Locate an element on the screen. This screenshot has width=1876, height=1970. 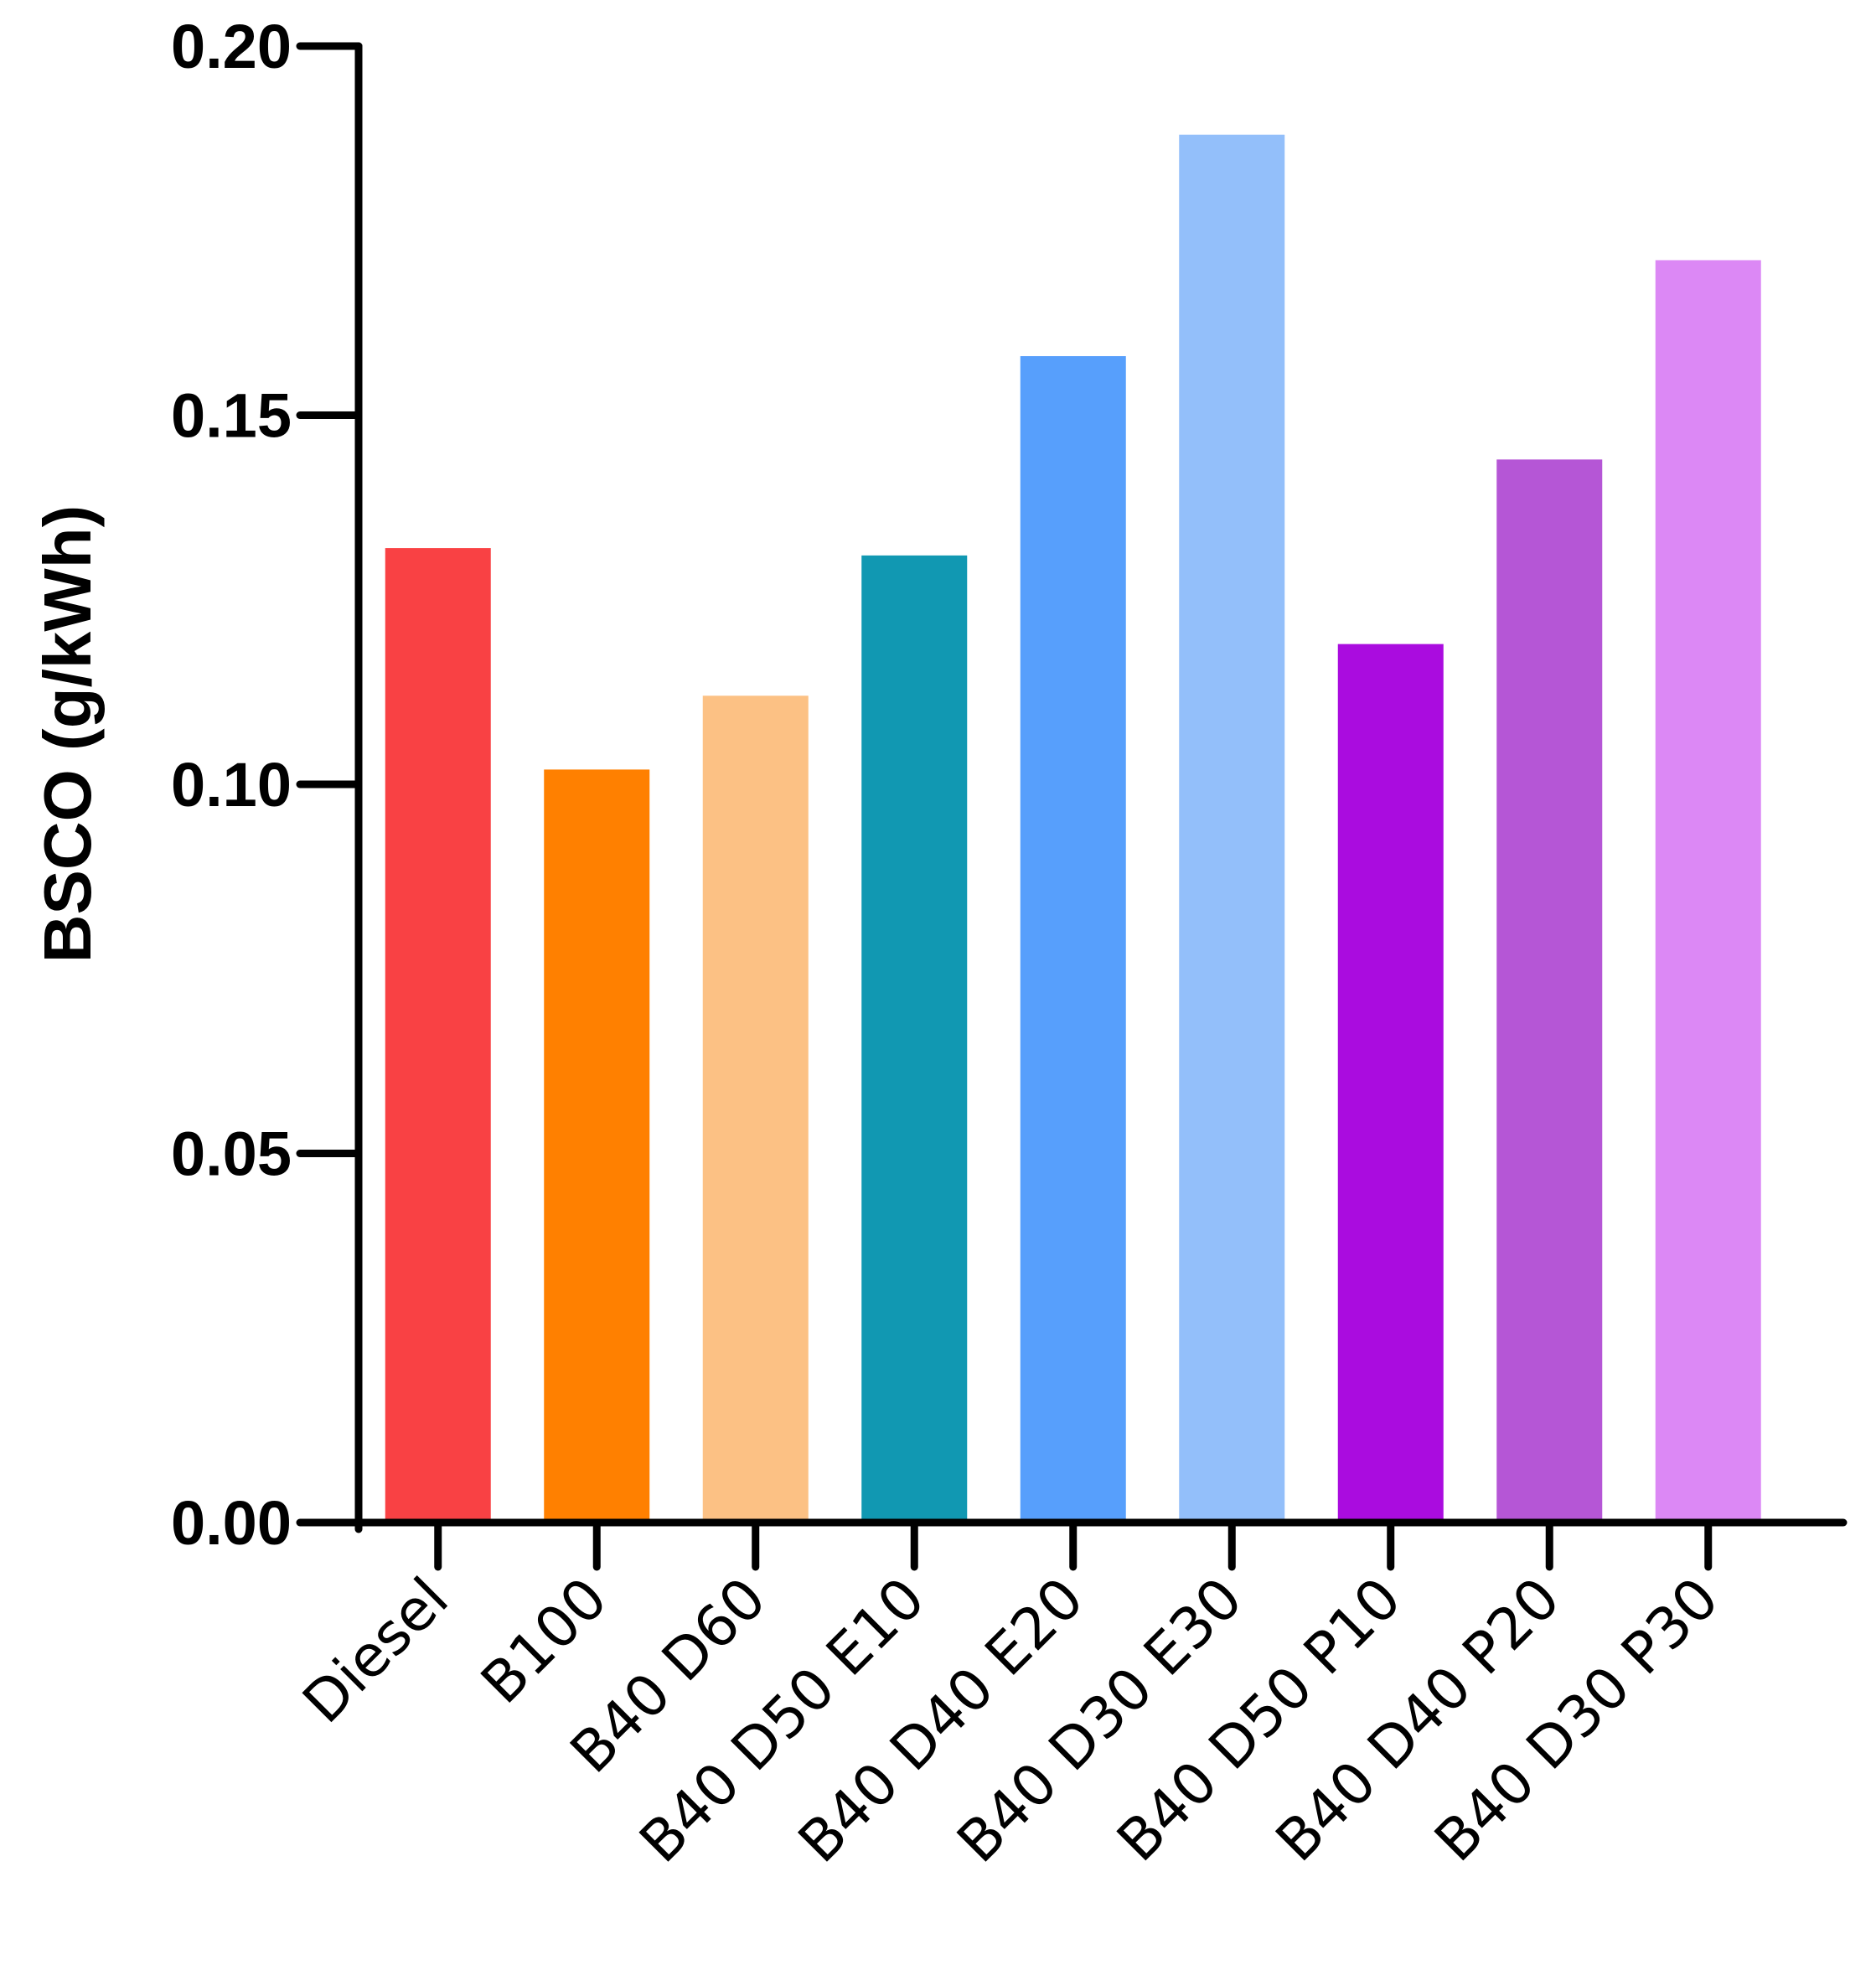
y-tick-label: 0.05 is located at coordinates (232, 1154).